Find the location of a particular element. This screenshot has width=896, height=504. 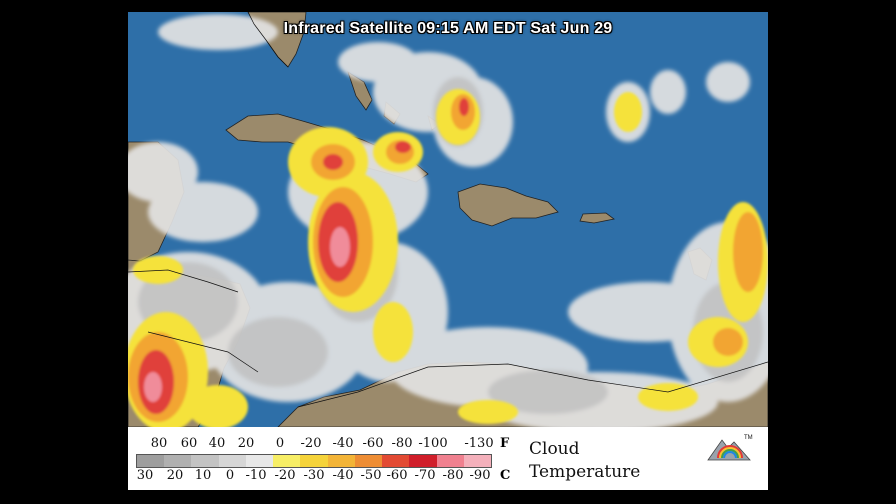

celsius-tick: -40 is located at coordinates (343, 475).